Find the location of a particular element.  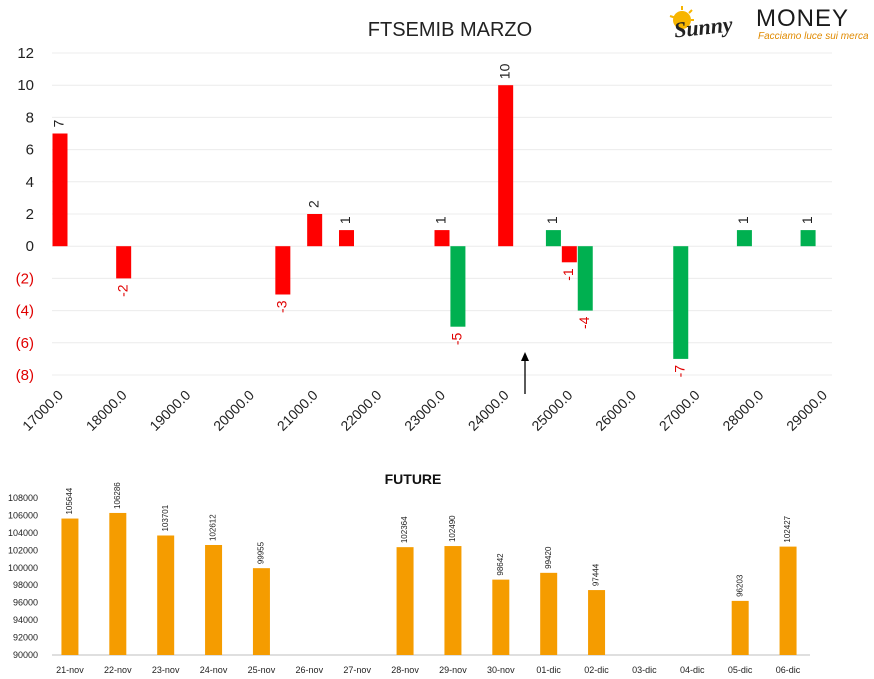

x-tick-label: 23000.0 is located at coordinates (424, 410).